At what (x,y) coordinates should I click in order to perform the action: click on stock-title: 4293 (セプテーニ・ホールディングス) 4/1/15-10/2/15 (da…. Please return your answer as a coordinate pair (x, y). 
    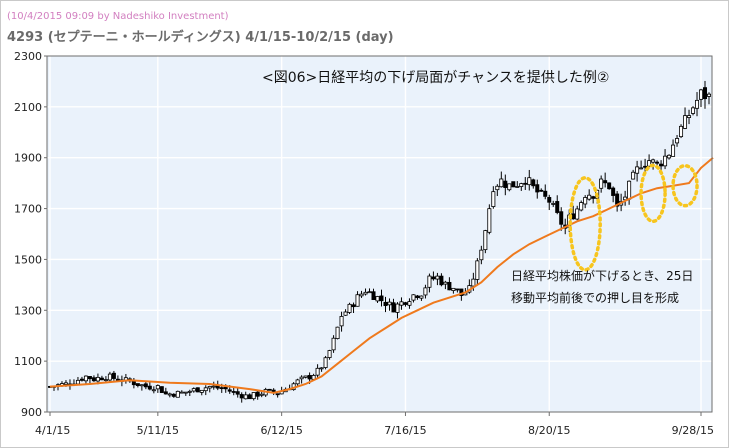
    Looking at the image, I should click on (200, 37).